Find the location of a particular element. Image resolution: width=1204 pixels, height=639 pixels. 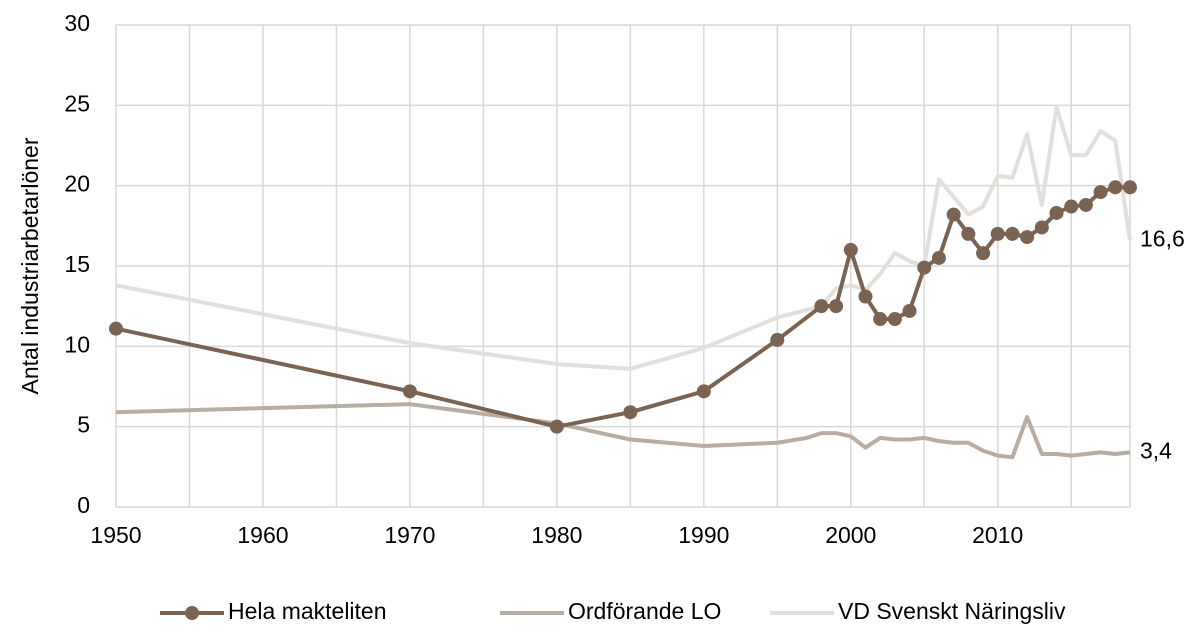

y-tick-label: 25 is located at coordinates (77, 103).